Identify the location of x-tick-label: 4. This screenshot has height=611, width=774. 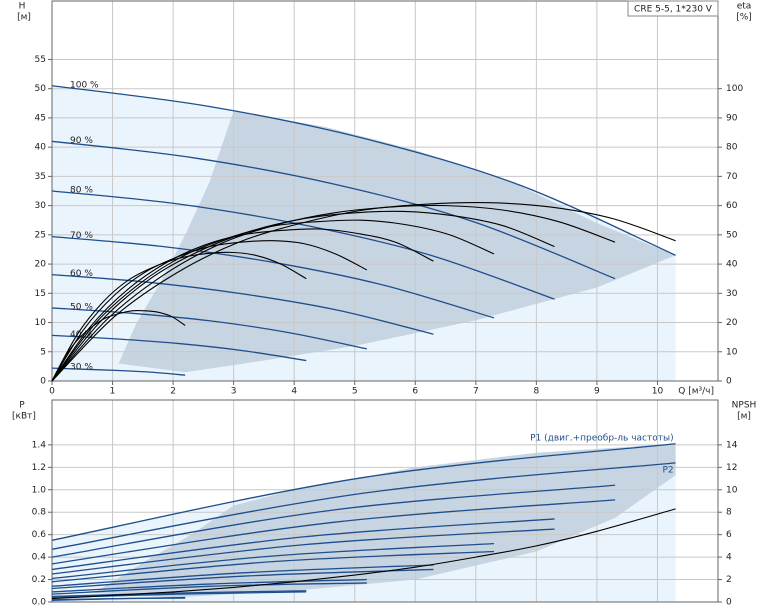
(294, 392).